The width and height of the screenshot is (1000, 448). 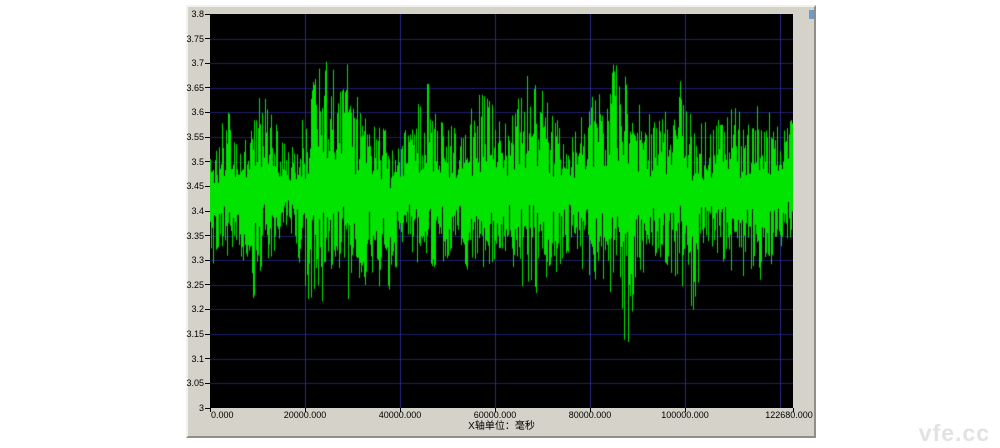 I want to click on y-tick-label: 3.4, so click(x=197, y=211).